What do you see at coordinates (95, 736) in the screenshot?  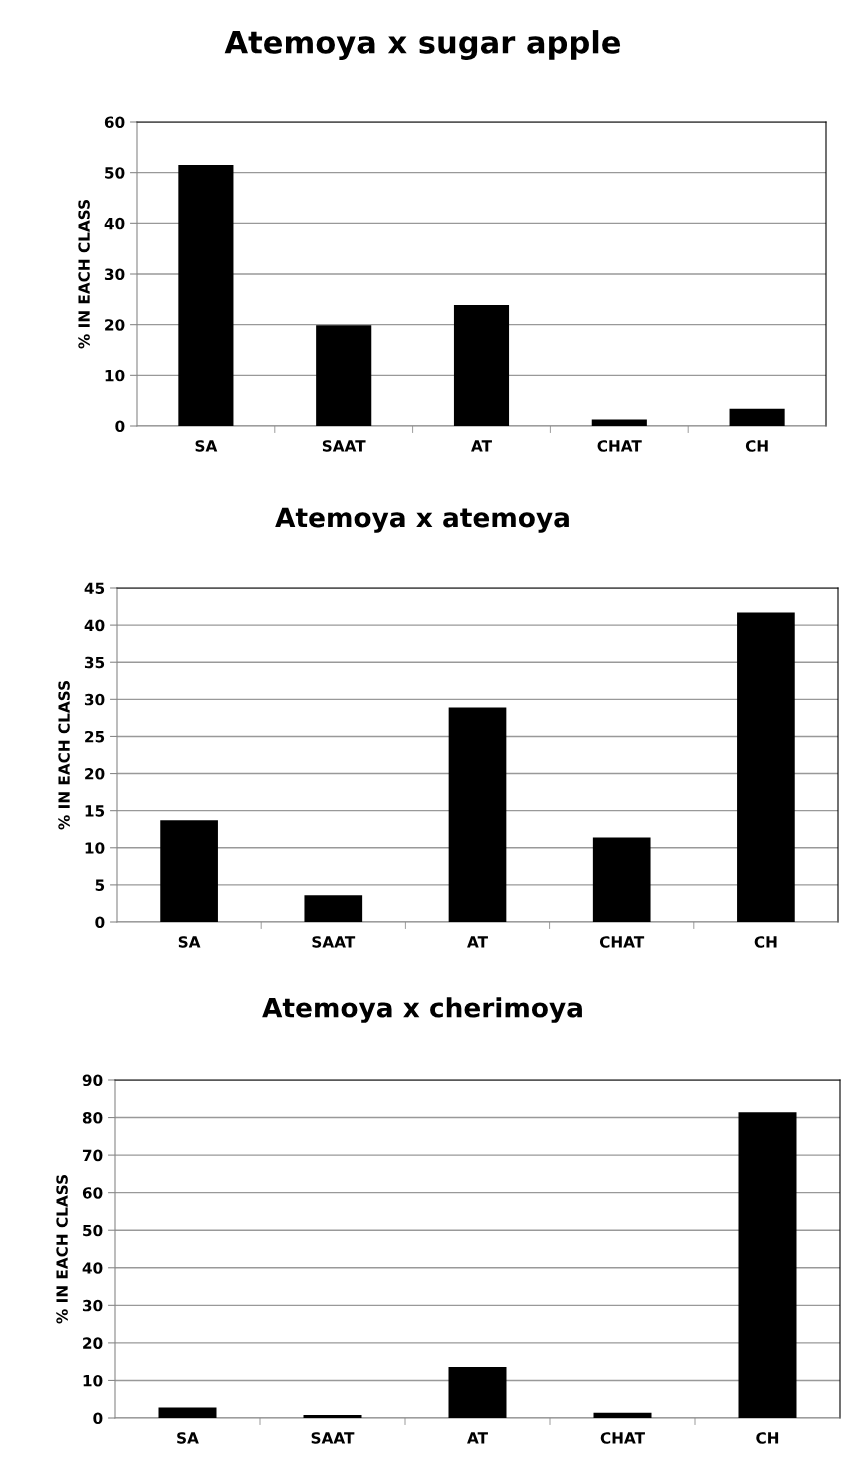 I see `y-tick-label: 25` at bounding box center [95, 736].